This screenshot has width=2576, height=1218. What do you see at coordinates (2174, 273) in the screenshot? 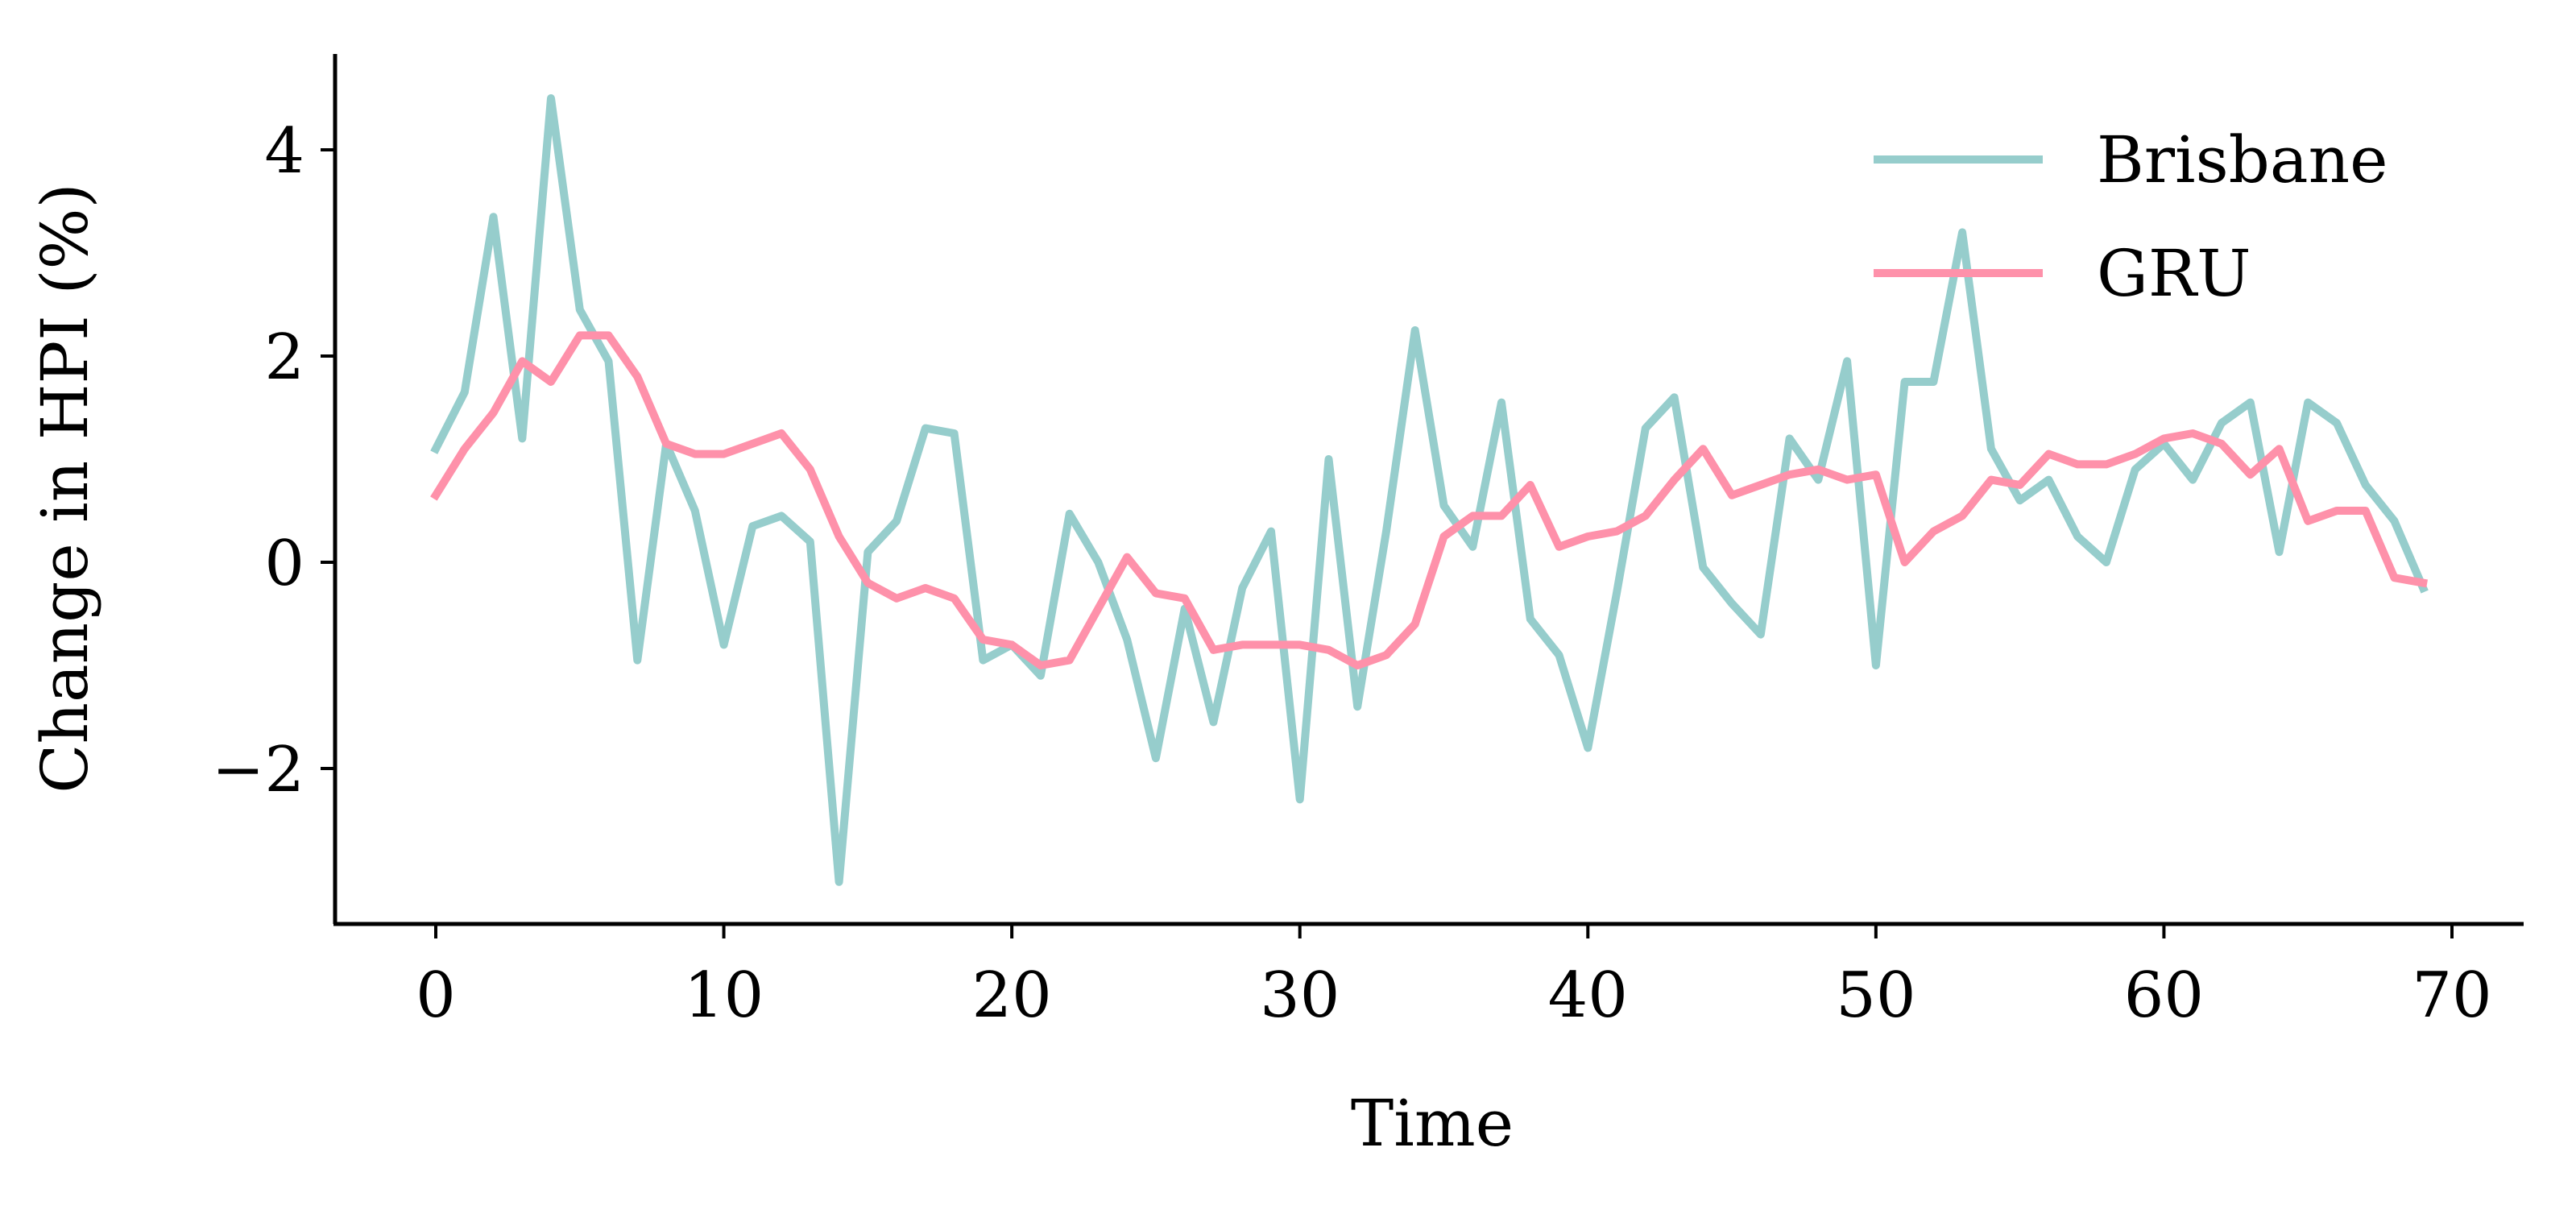
I see `legend-label-gru: GRU` at bounding box center [2174, 273].